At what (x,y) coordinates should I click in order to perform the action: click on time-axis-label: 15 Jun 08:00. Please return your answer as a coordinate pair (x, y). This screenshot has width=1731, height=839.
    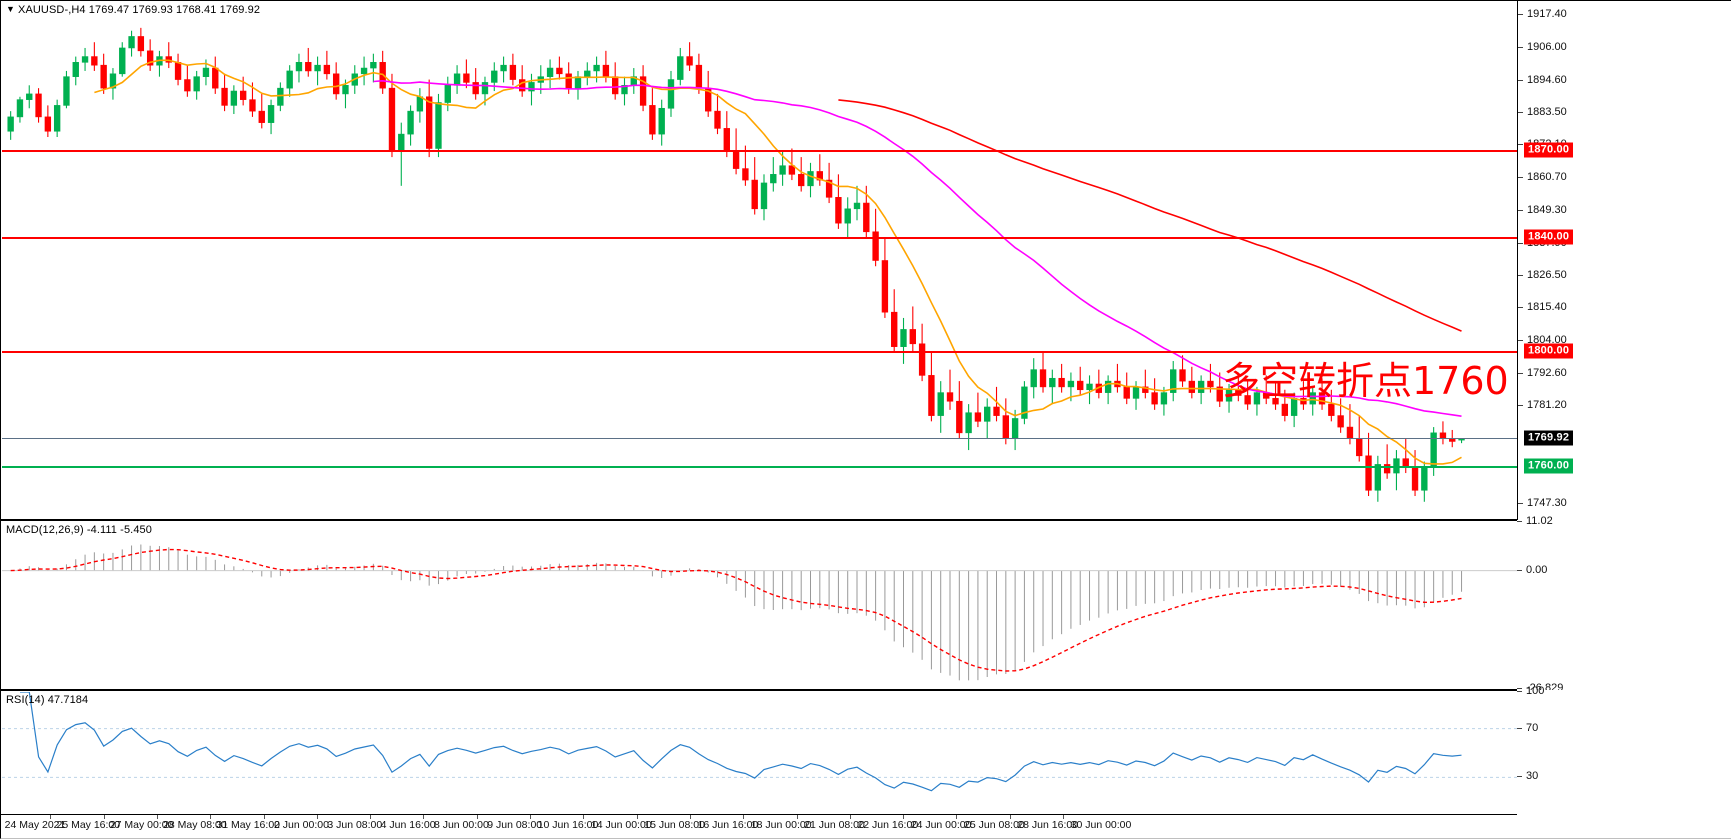
    Looking at the image, I should click on (674, 825).